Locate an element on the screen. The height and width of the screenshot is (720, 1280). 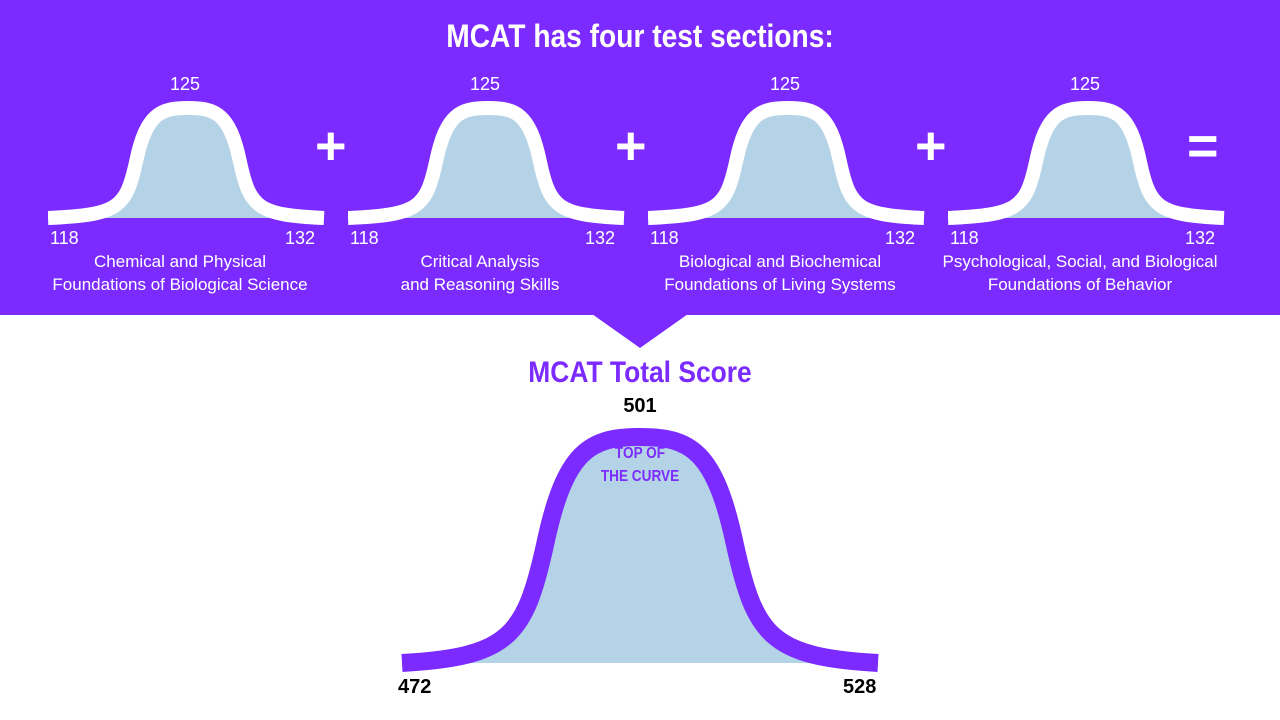
equals-operator: = is located at coordinates (1203, 146).